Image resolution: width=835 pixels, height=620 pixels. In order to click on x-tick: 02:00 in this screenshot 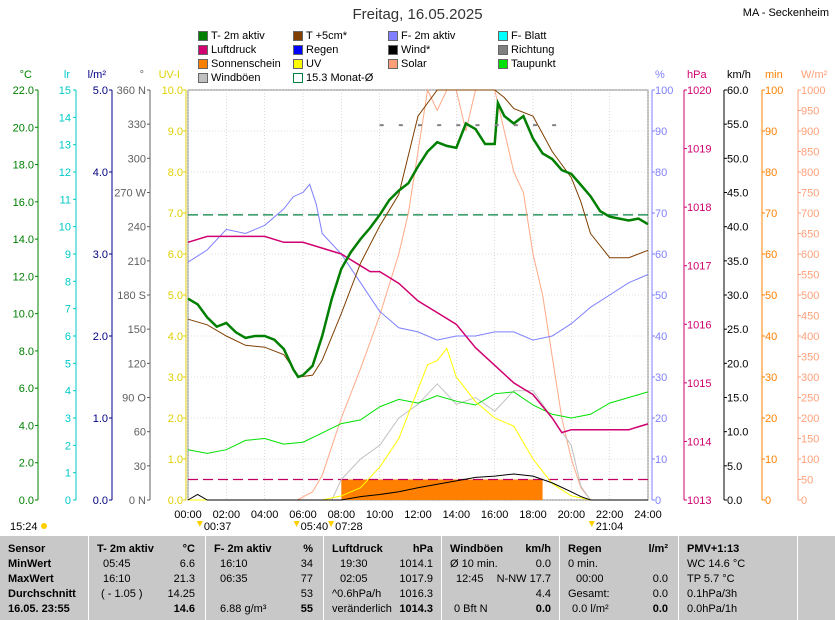, I will do `click(227, 515)`.